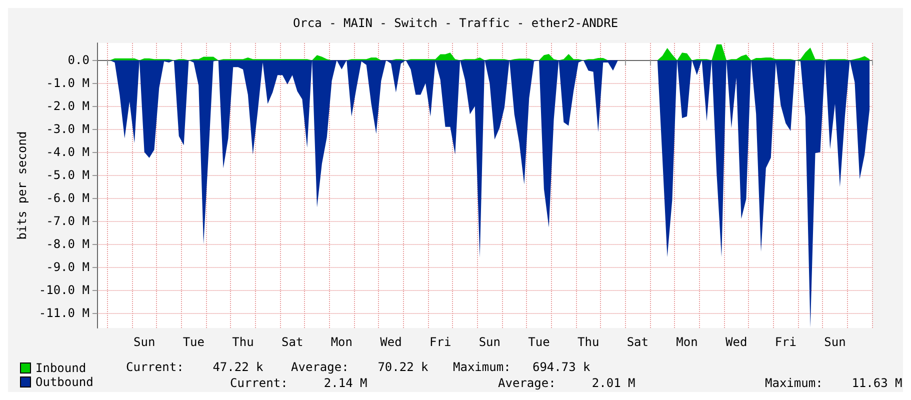  What do you see at coordinates (360, 367) in the screenshot?
I see `text: Average: 70.22 k` at bounding box center [360, 367].